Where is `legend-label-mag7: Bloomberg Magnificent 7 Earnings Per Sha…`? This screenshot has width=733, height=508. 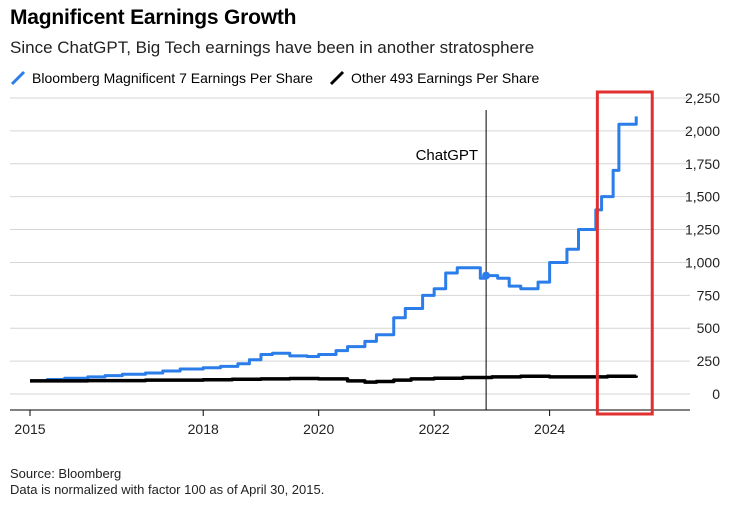
legend-label-mag7: Bloomberg Magnificent 7 Earnings Per Sha… is located at coordinates (172, 78).